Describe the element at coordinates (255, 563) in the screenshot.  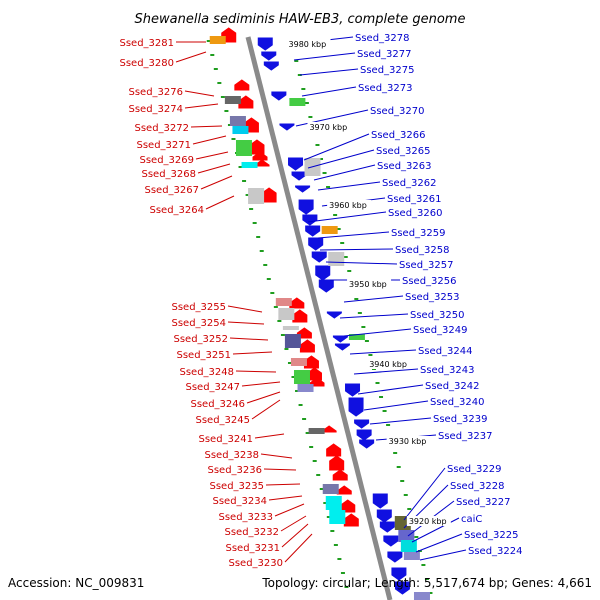
I see `reverse-gene-label: Ssed_3230` at that location.